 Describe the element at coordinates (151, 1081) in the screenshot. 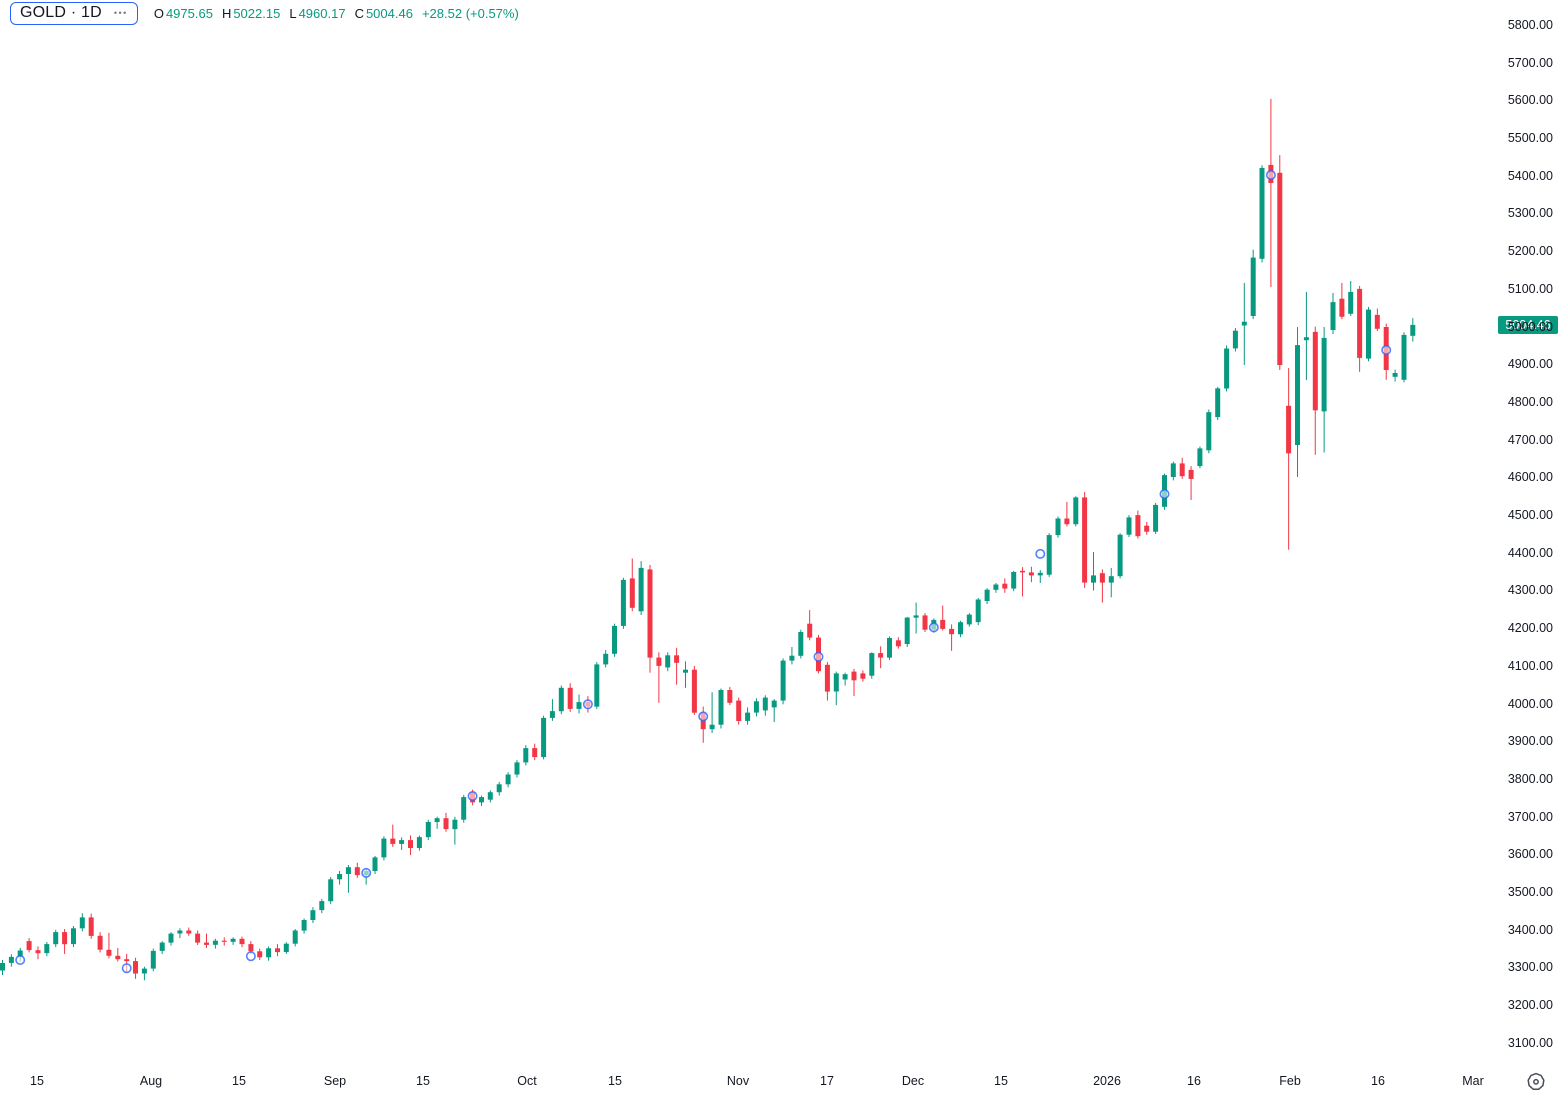

I see `time-tick-label: Aug` at that location.